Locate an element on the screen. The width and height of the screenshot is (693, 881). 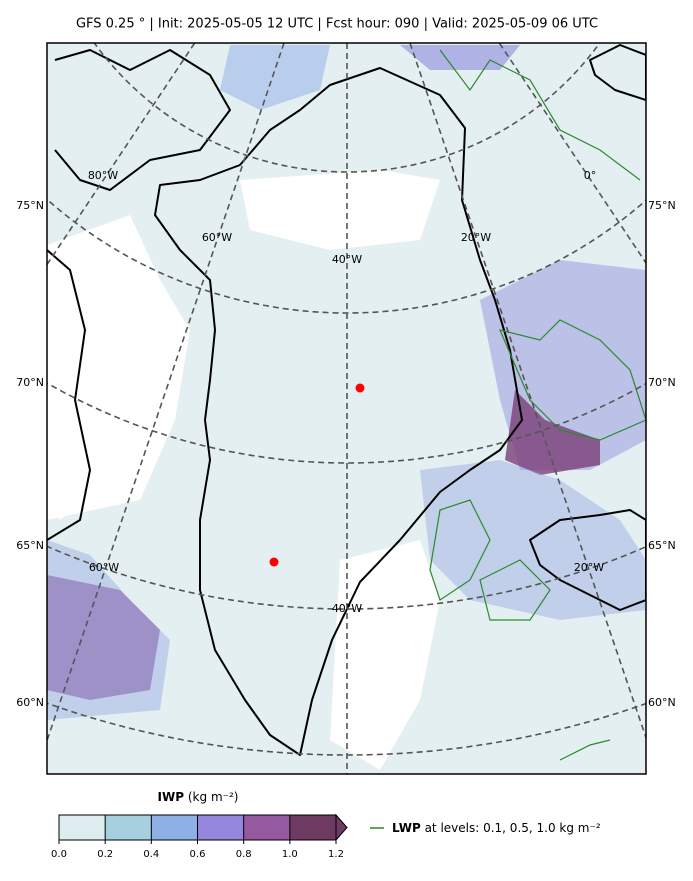
colorbar-tick-label: 0.2 is located at coordinates (105, 854).